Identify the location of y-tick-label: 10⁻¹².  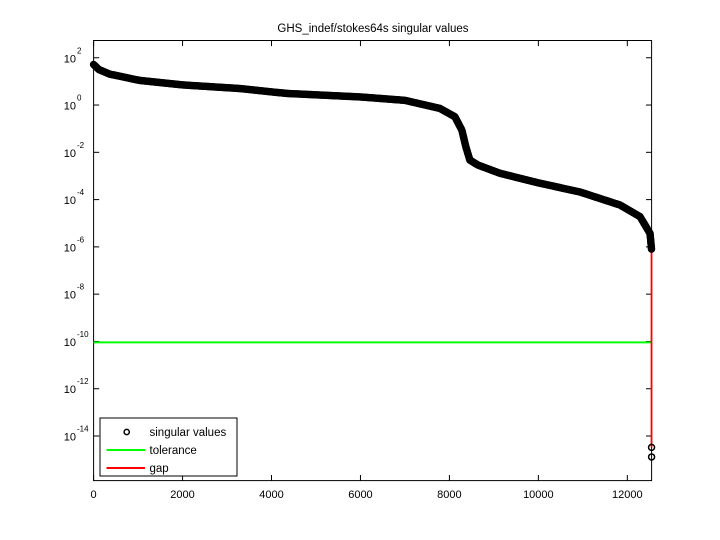
(76, 386).